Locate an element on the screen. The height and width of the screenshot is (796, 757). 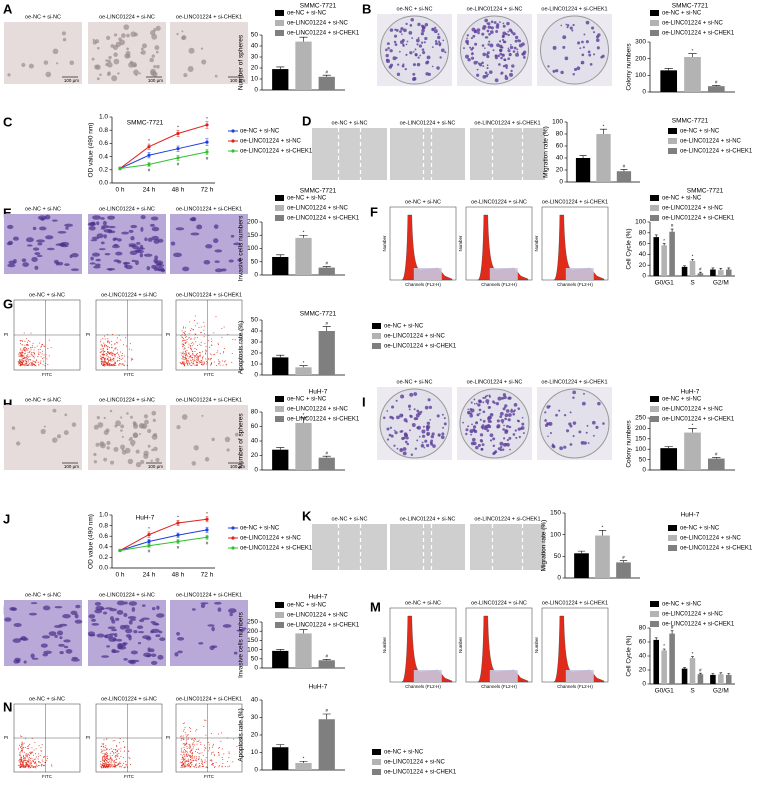
dish is located at coordinates (494, 423).